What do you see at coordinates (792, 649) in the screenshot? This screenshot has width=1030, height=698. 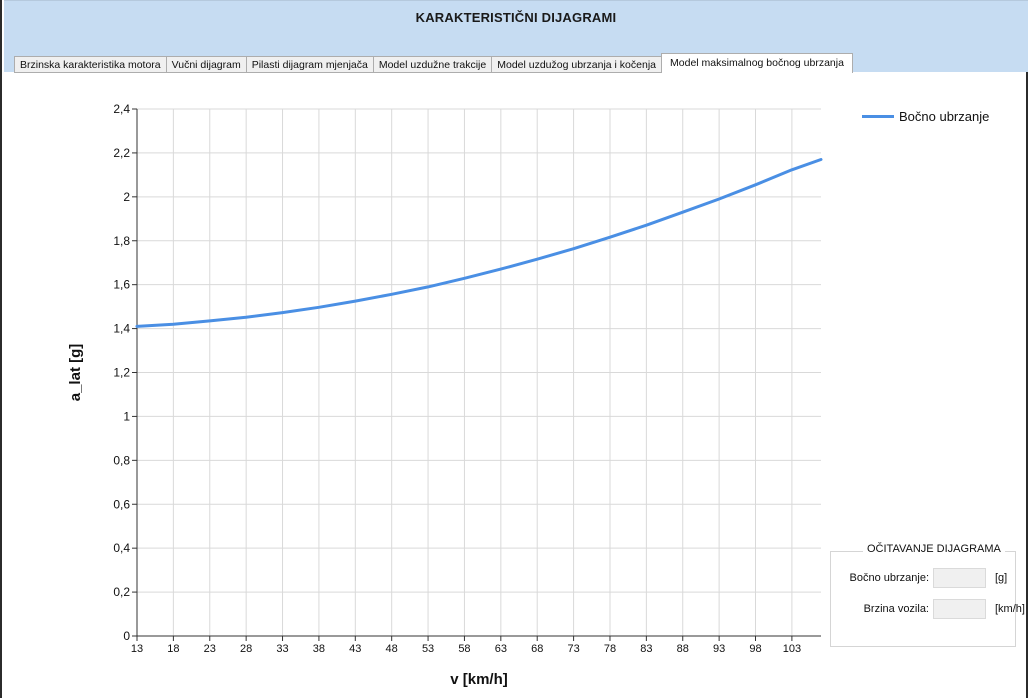 I see `x-tick-label: 103` at bounding box center [792, 649].